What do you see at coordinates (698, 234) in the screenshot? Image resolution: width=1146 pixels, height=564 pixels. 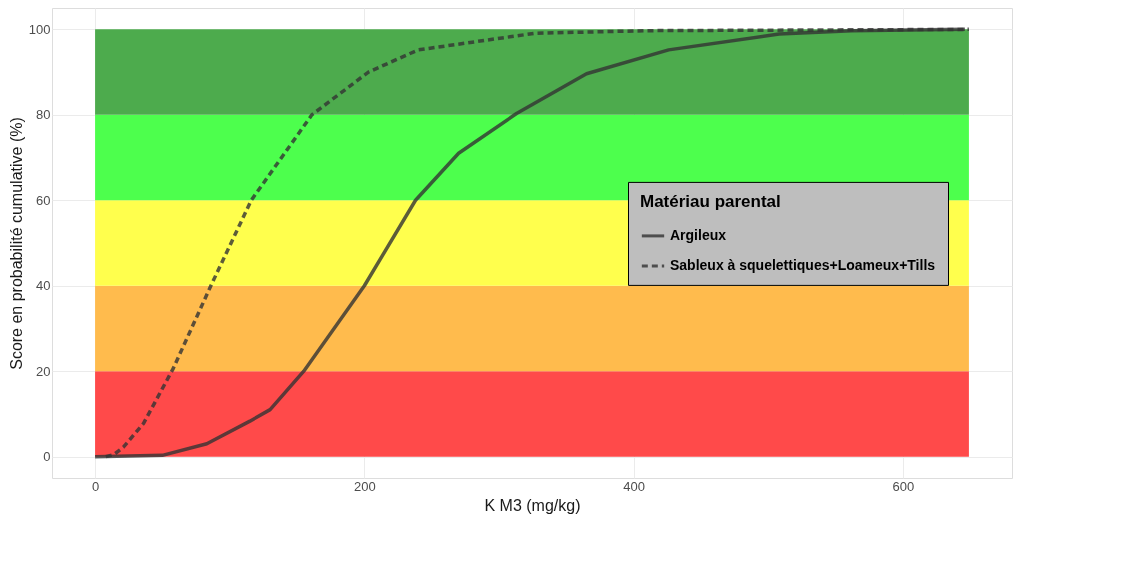 I see `legend-label: Argileux` at bounding box center [698, 234].